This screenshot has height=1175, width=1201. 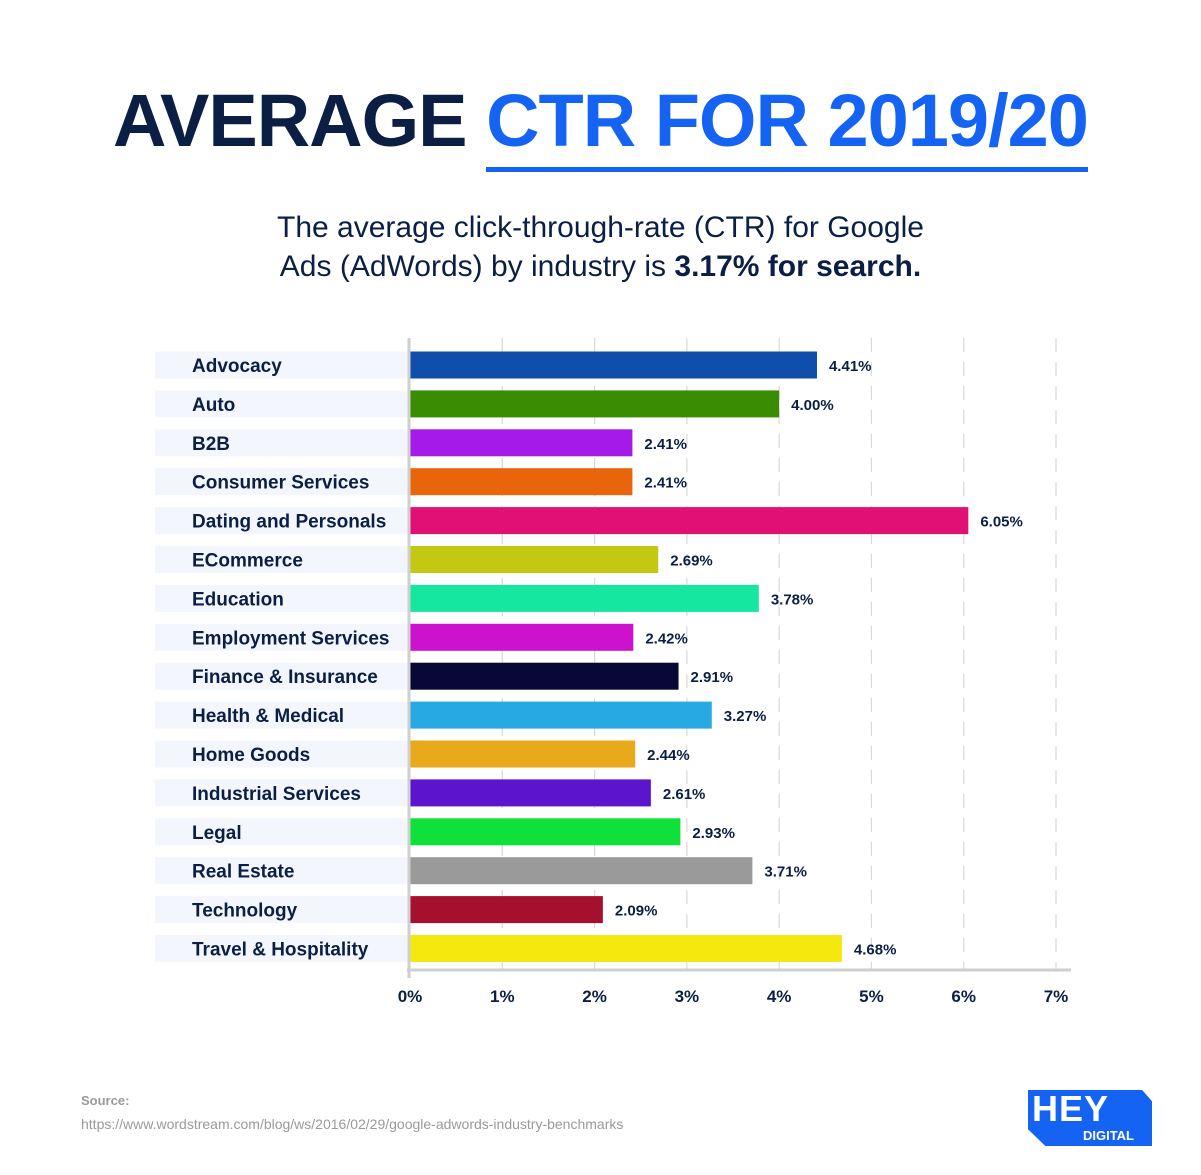 I want to click on hey-digital-logo: HEY DIGITAL, so click(x=1090, y=1118).